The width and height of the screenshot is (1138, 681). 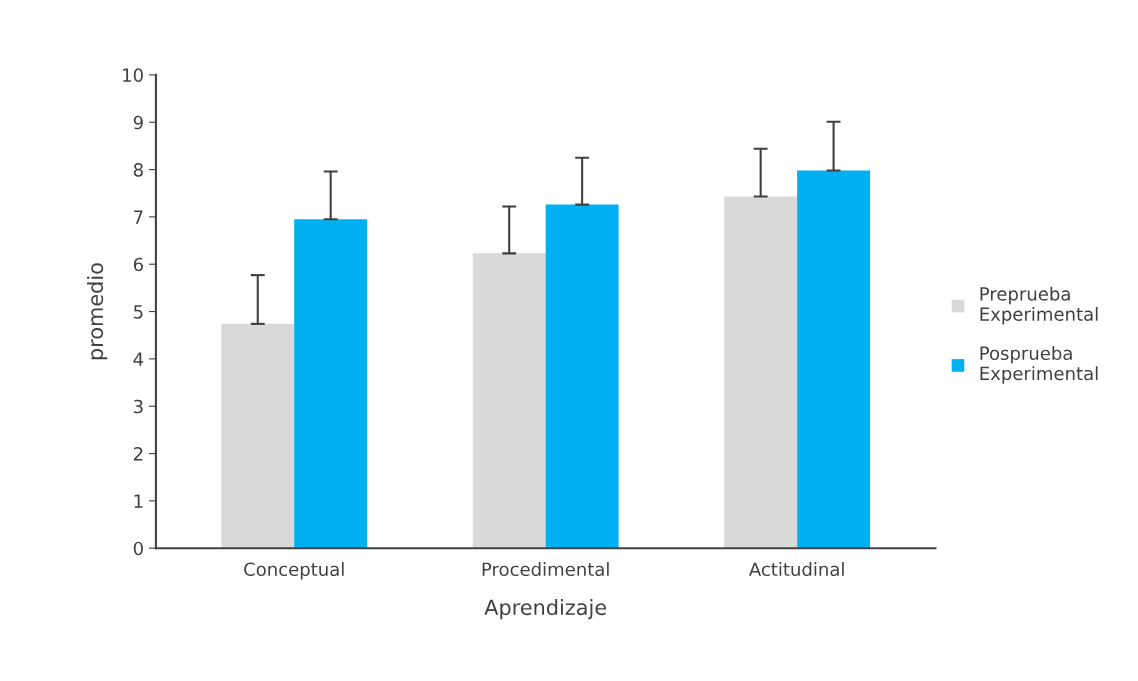 What do you see at coordinates (1039, 365) in the screenshot?
I see `legend-label: Posprueba Experimental` at bounding box center [1039, 365].